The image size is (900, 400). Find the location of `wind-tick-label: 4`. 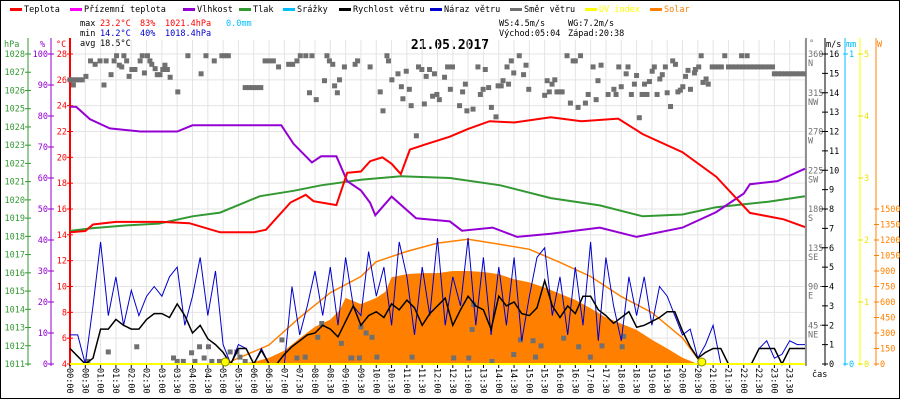

wind-tick-label: 4 is located at coordinates (831, 288).